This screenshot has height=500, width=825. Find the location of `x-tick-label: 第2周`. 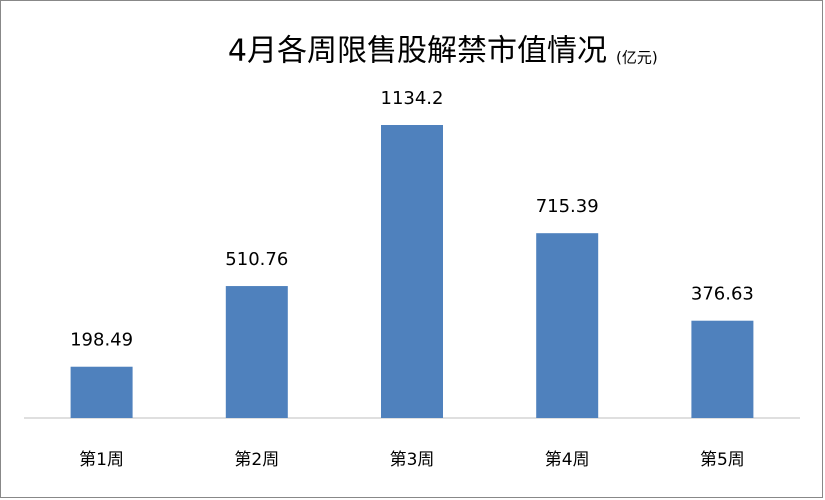

x-tick-label: 第2周 is located at coordinates (256, 460).